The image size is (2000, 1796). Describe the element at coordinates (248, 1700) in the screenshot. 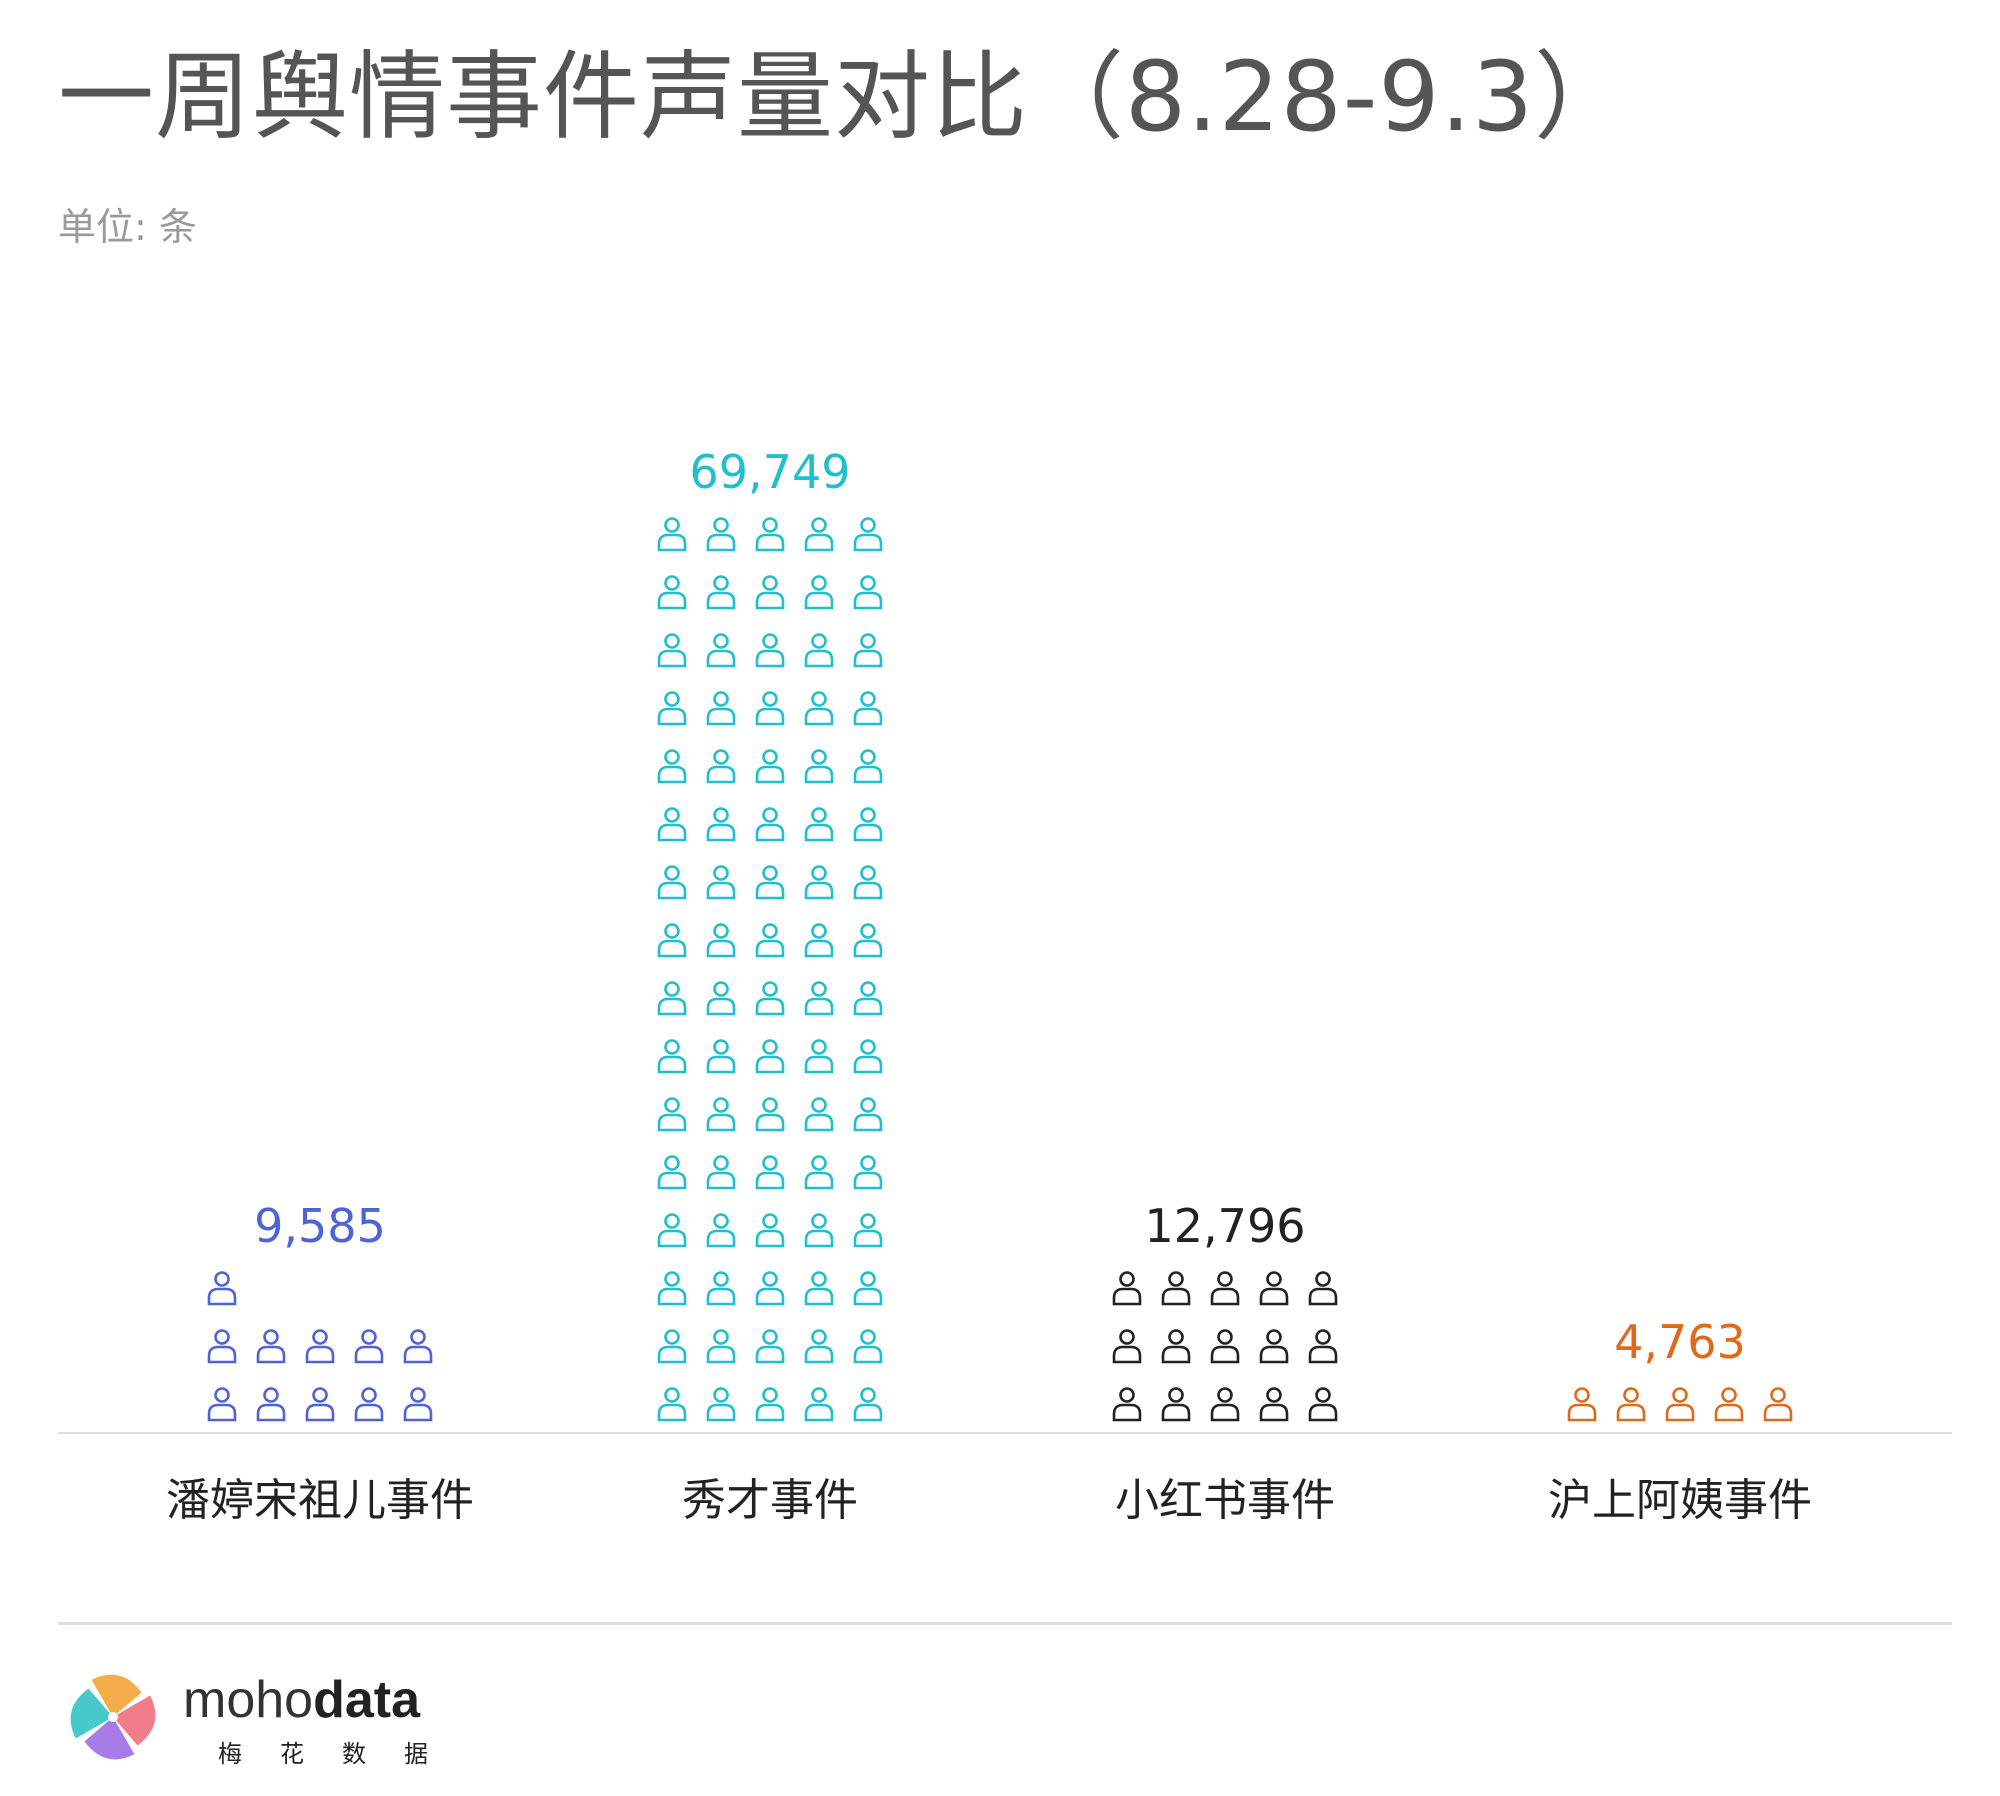

I see `logo-wordmark-light: moho` at that location.